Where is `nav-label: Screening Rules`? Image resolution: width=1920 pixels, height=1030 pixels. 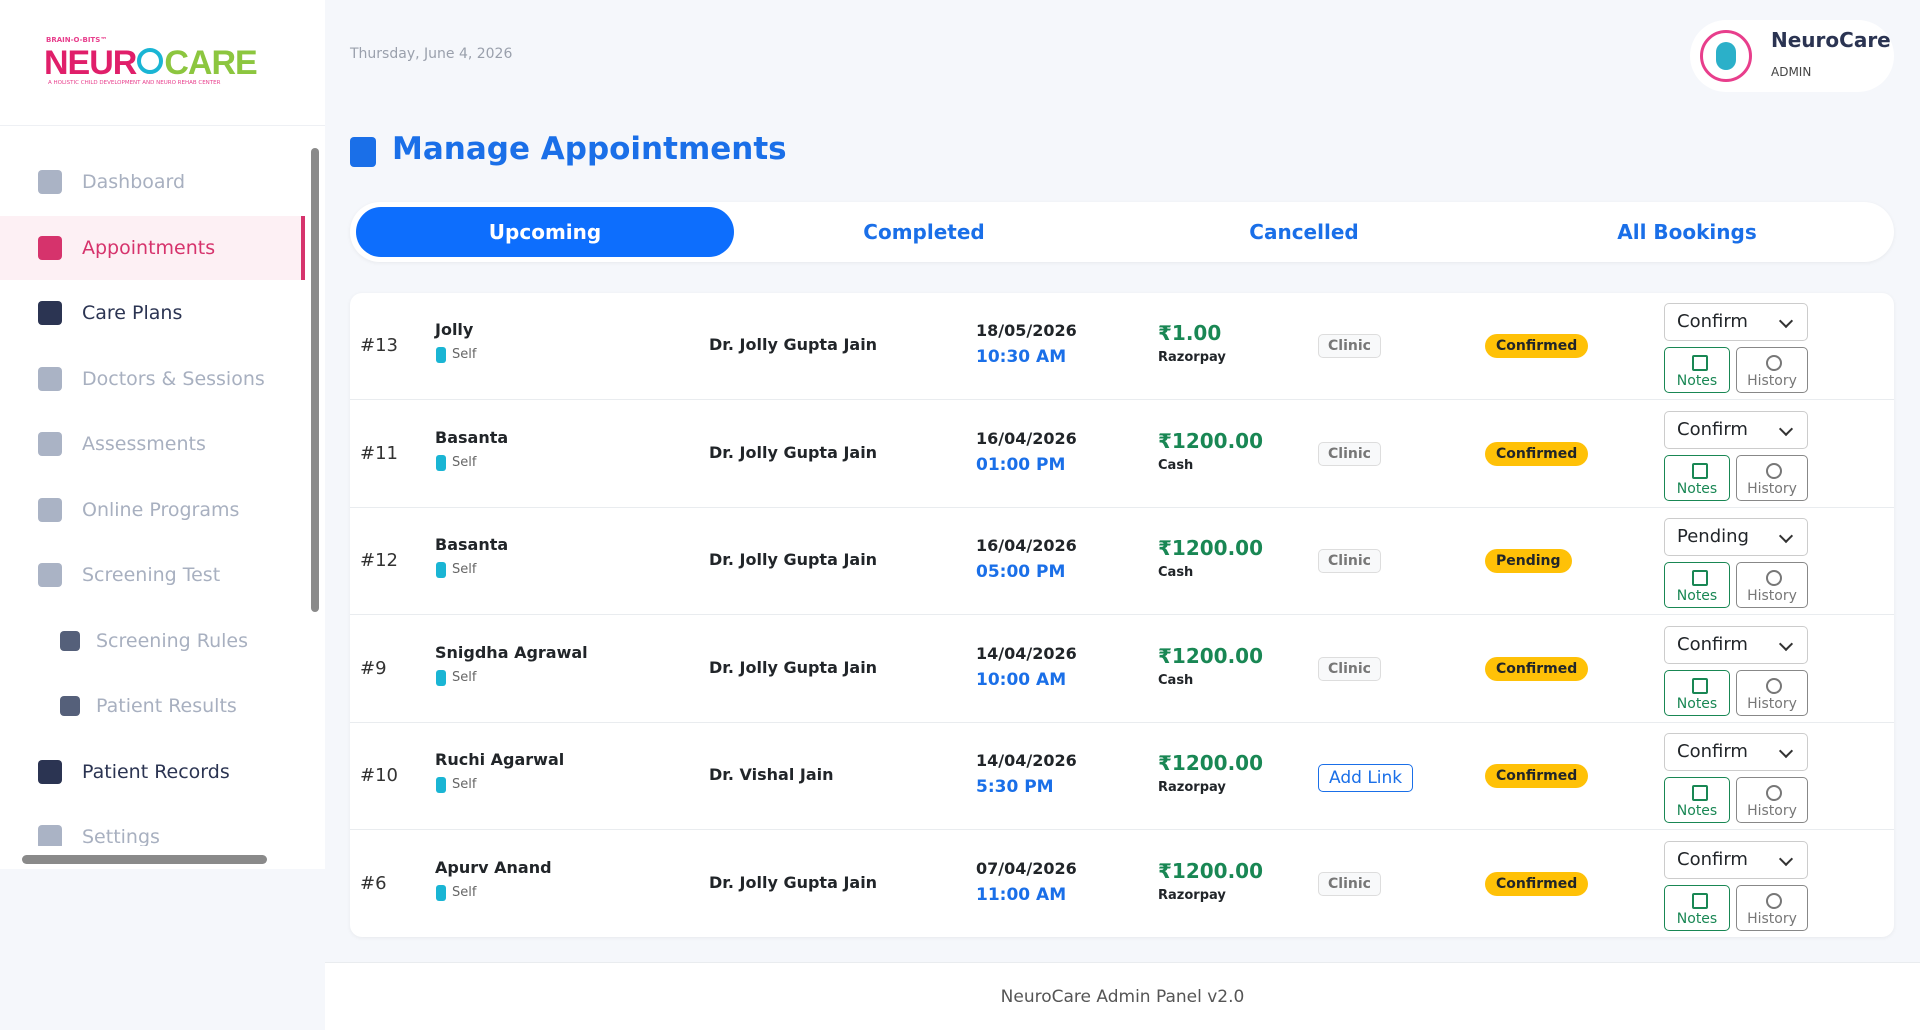
nav-label: Screening Rules is located at coordinates (172, 640).